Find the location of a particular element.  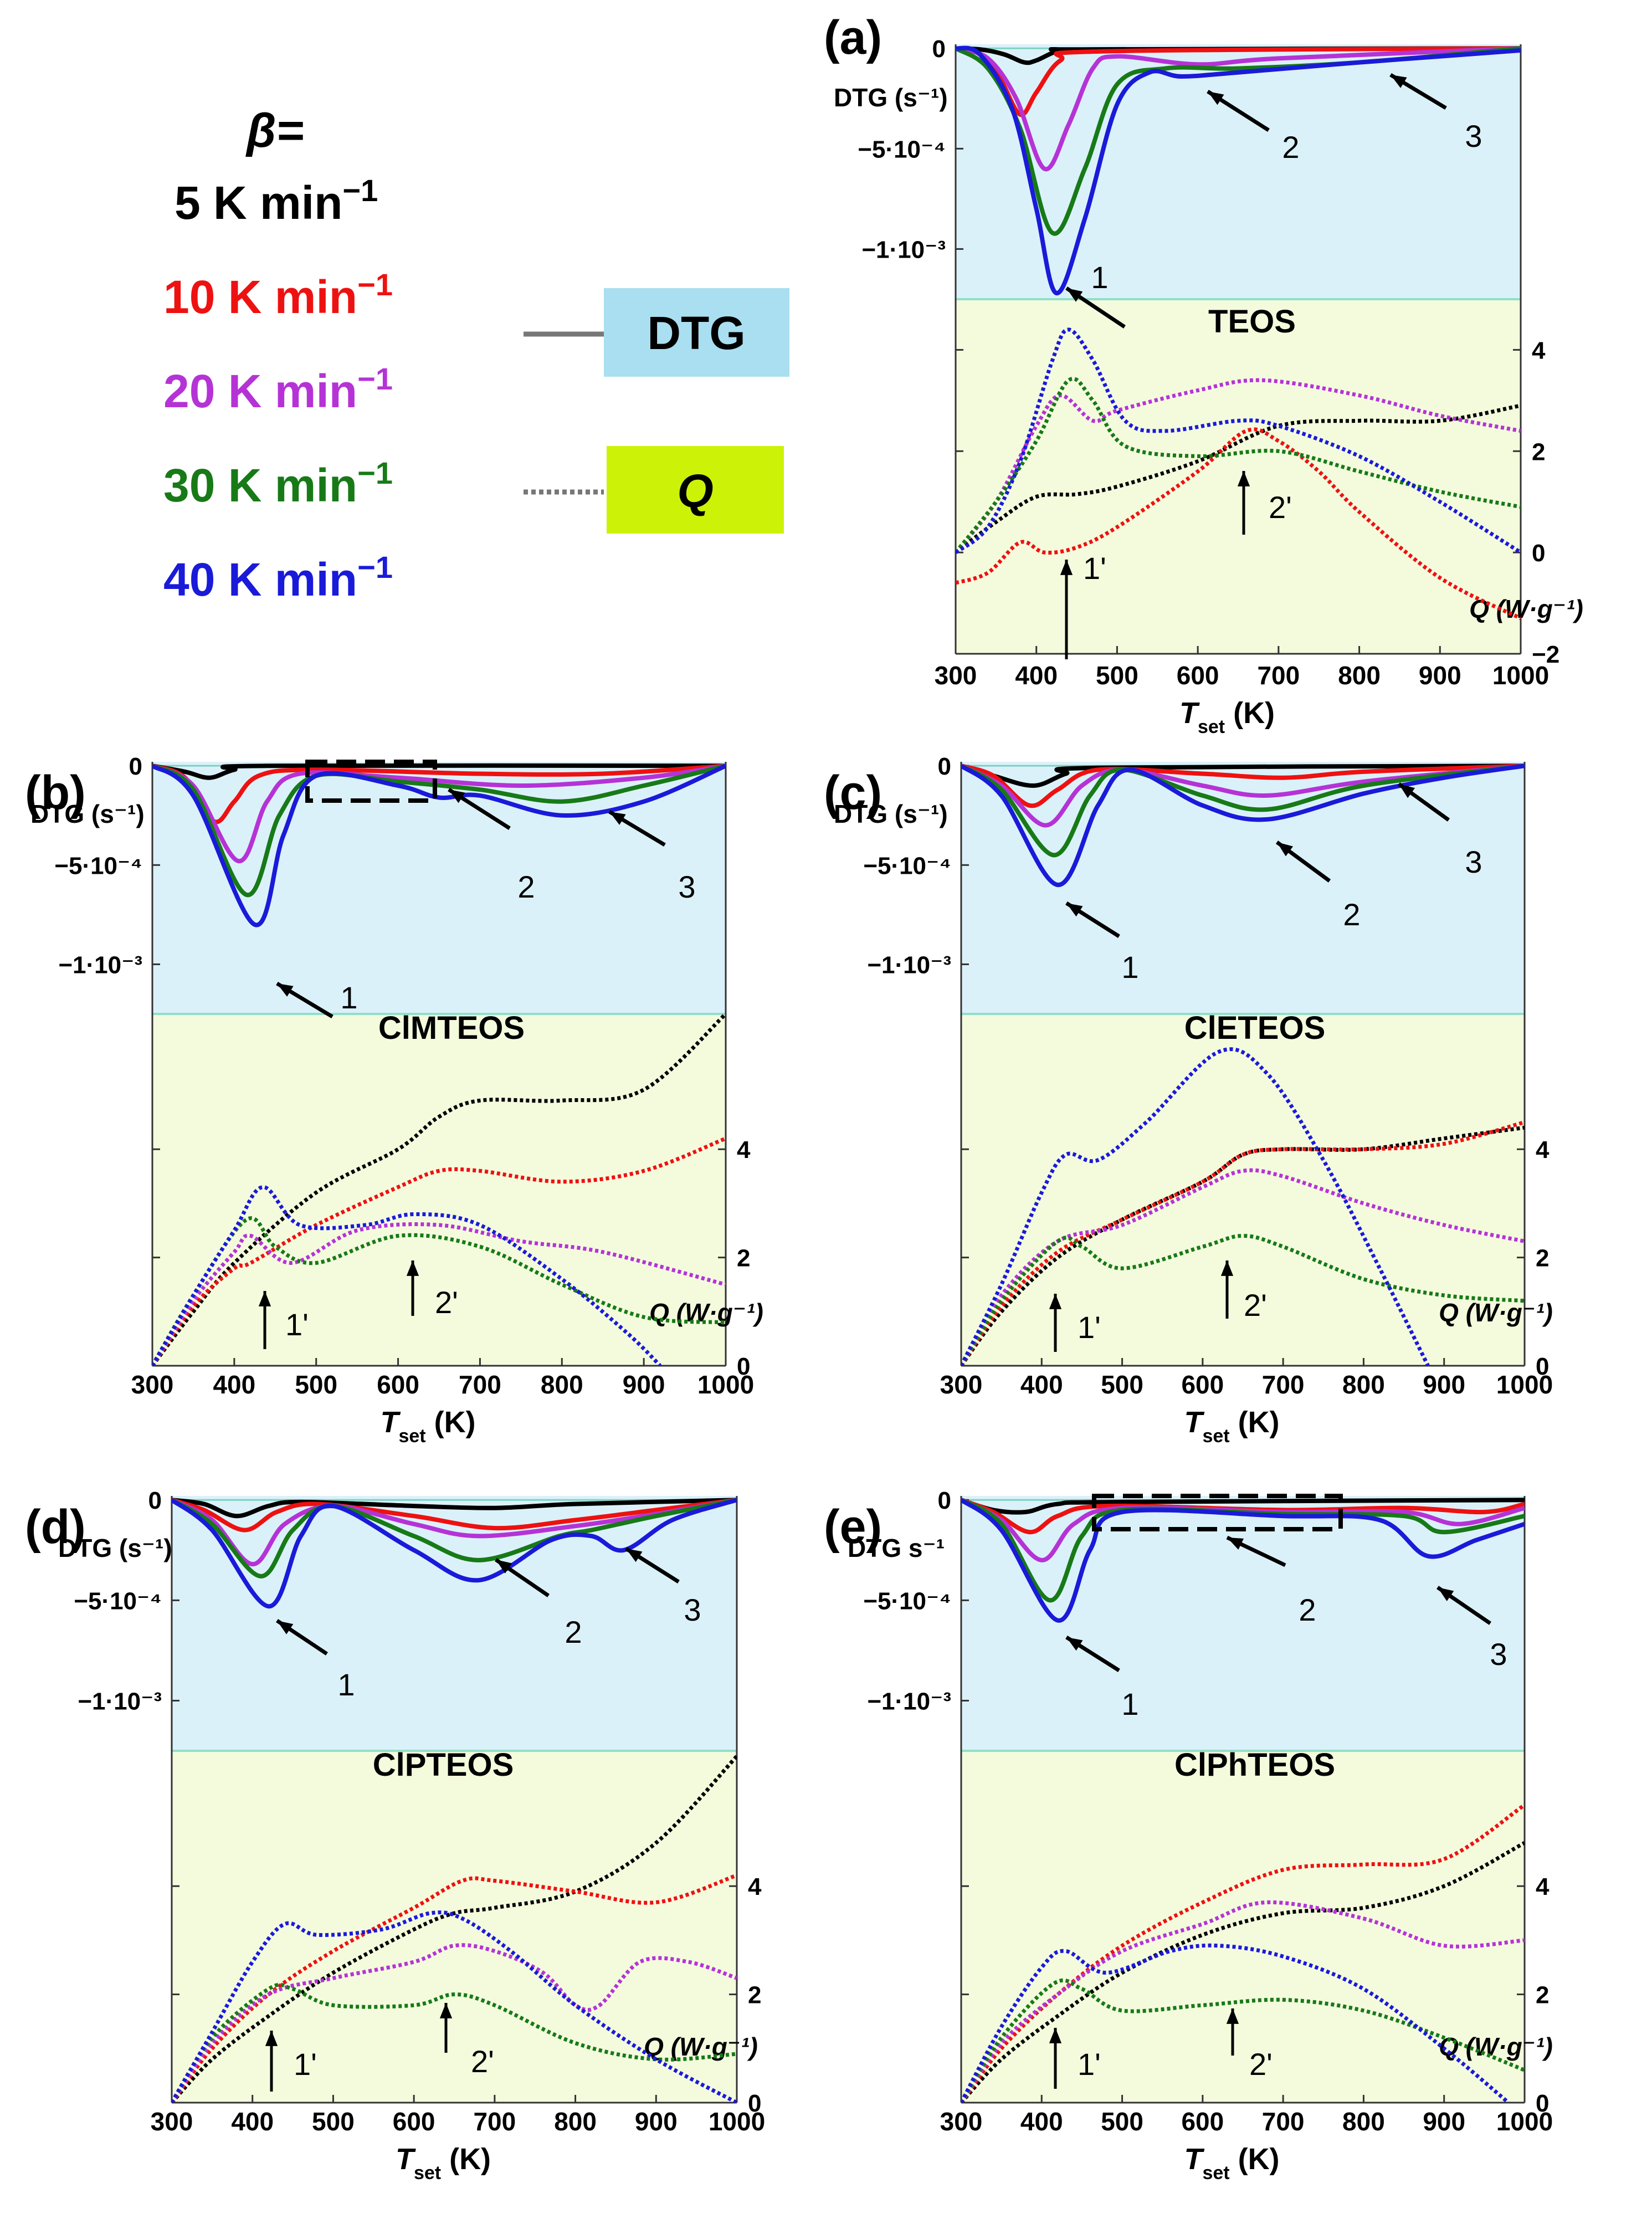

q-y-axis-label: Q (W·g⁻¹) is located at coordinates (701, 2047).